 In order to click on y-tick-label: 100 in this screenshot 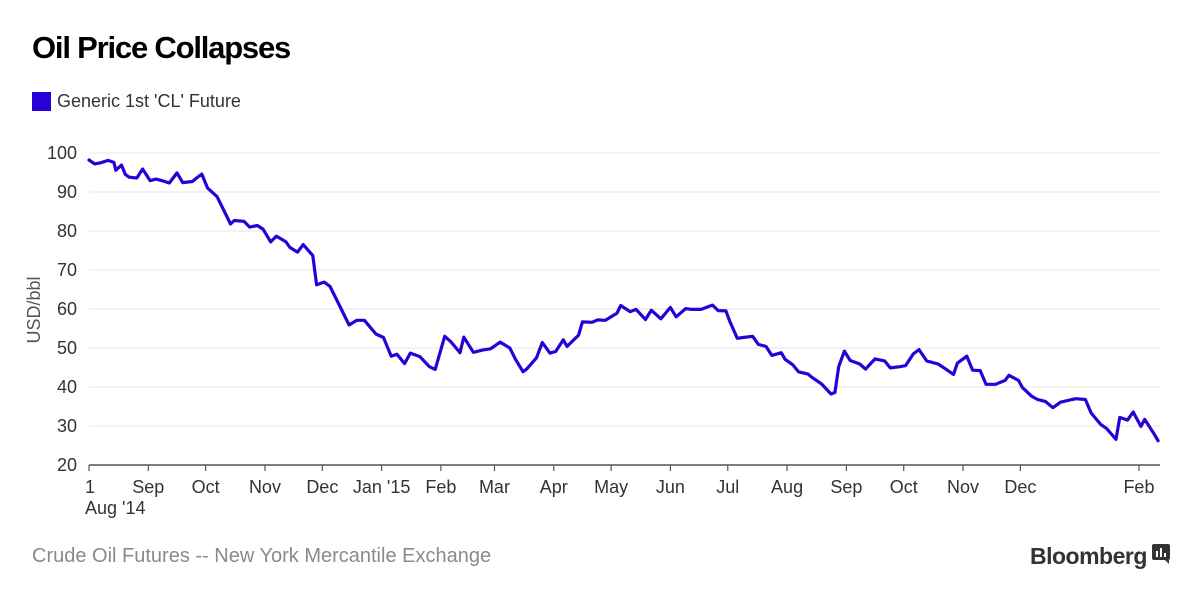, I will do `click(62, 153)`.